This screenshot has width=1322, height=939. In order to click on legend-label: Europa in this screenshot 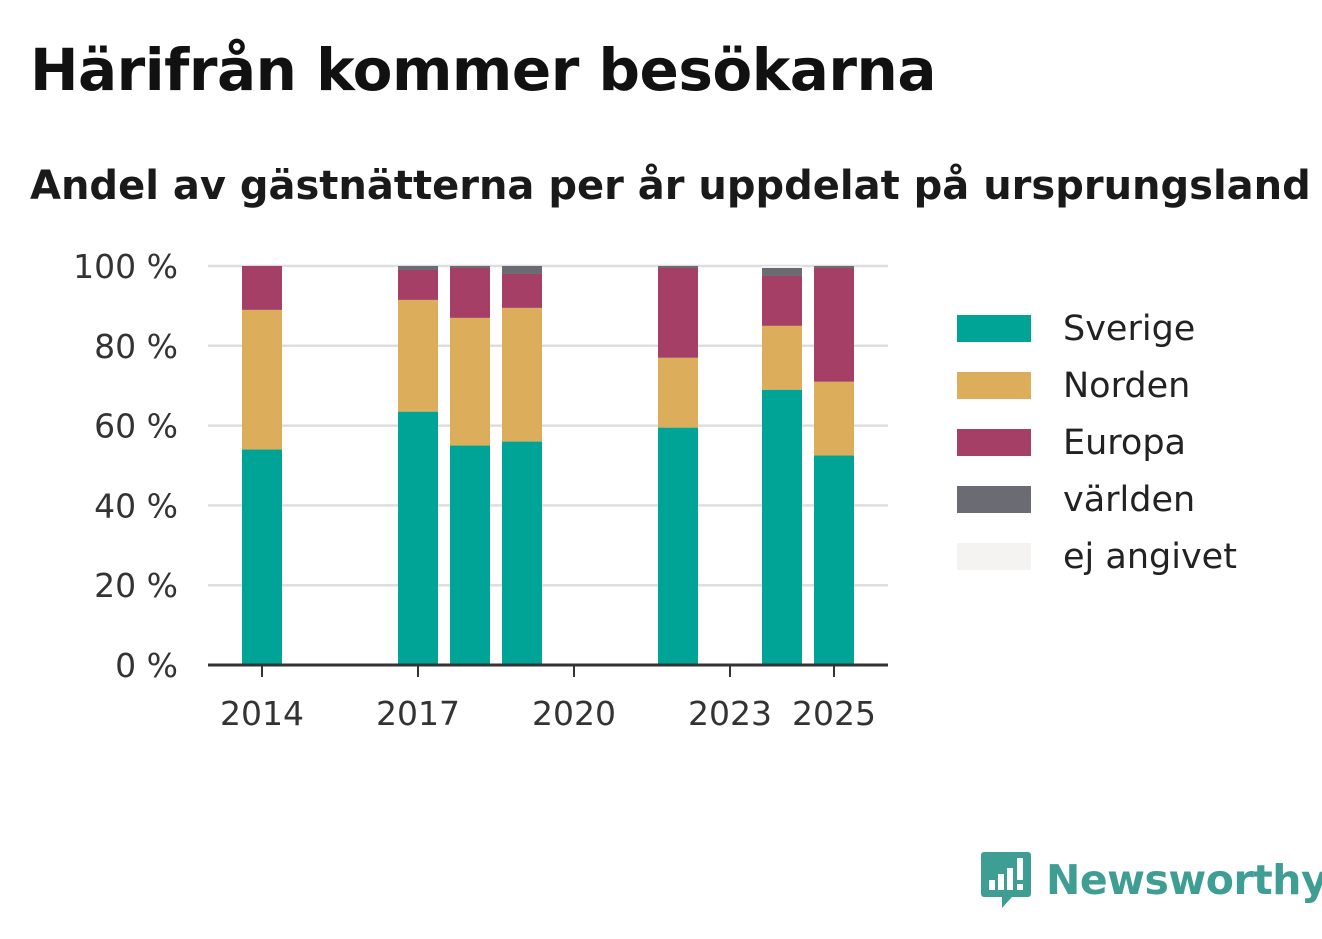, I will do `click(1124, 442)`.